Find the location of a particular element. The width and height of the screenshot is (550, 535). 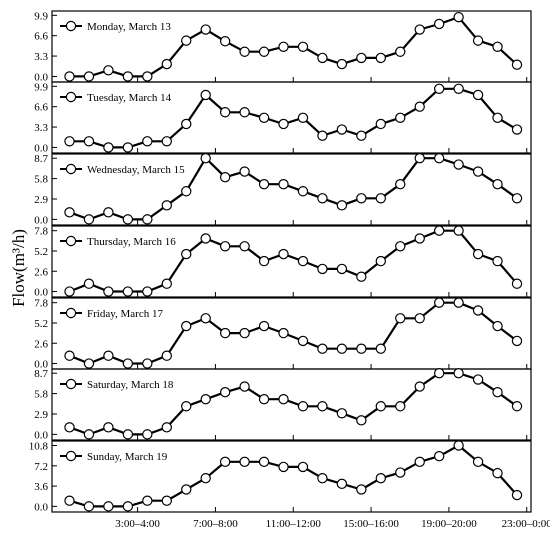

legend-label: Tuesday, March 14 is located at coordinates (129, 98).